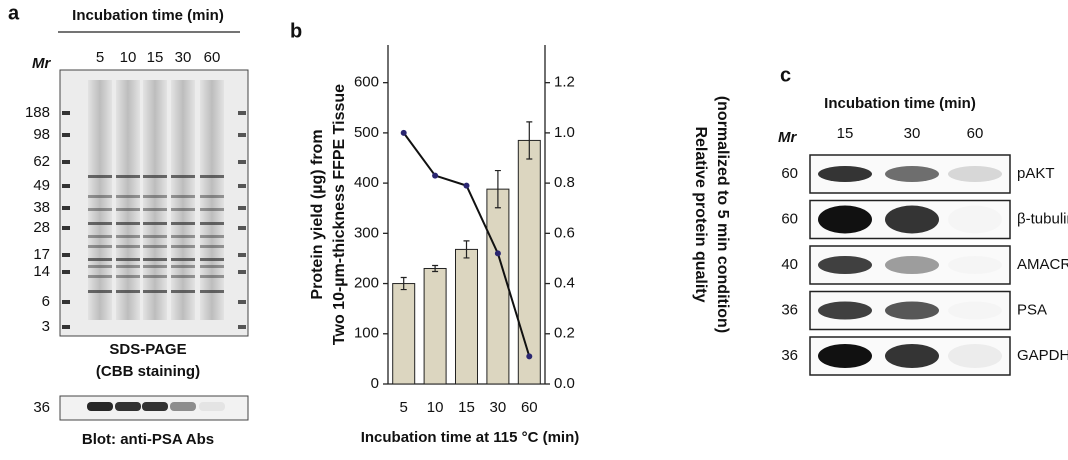 The width and height of the screenshot is (1068, 460). Describe the element at coordinates (317, 214) in the screenshot. I see `y-axis-title: Protein yield (µg) from` at that location.